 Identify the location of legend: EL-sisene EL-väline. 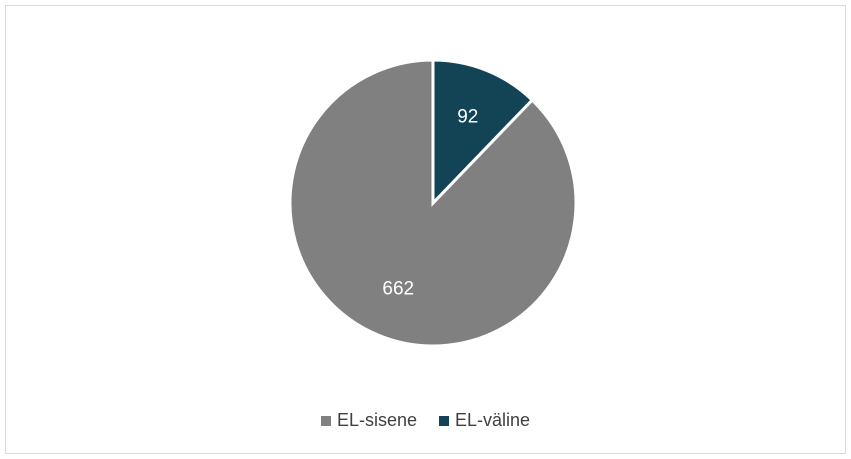
(425, 420).